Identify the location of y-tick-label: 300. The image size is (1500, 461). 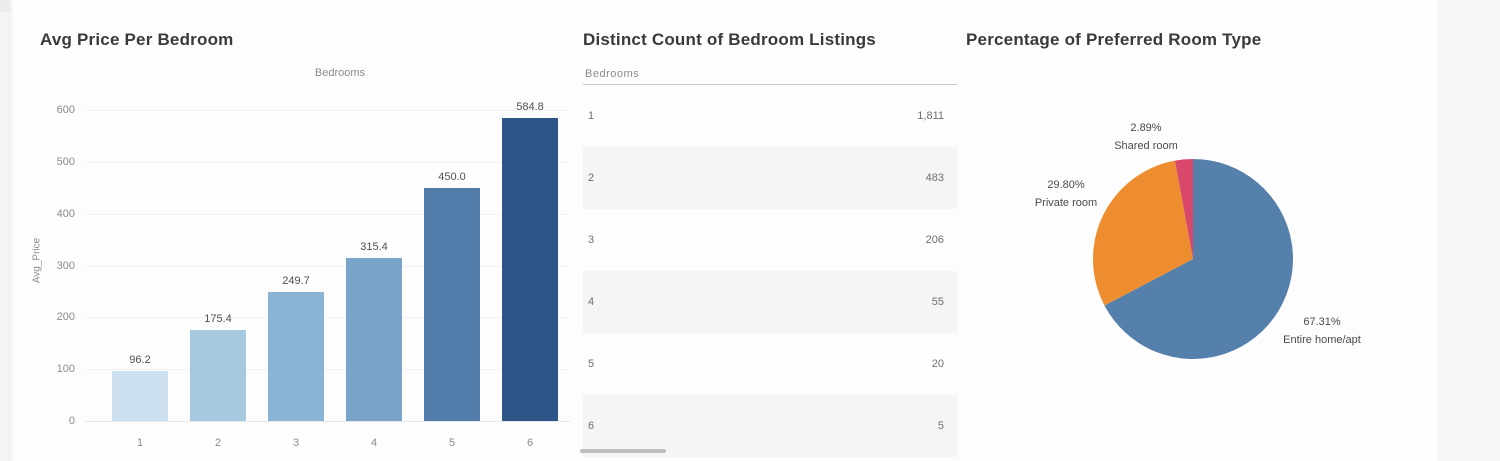
(65, 265).